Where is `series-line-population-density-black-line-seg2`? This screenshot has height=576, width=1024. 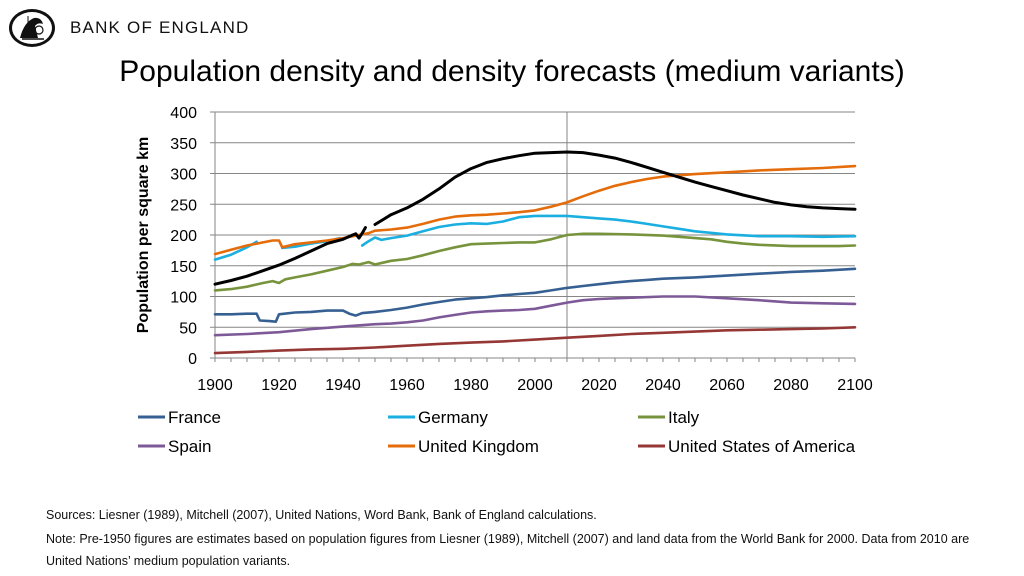 series-line-population-density-black-line-seg2 is located at coordinates (615, 188).